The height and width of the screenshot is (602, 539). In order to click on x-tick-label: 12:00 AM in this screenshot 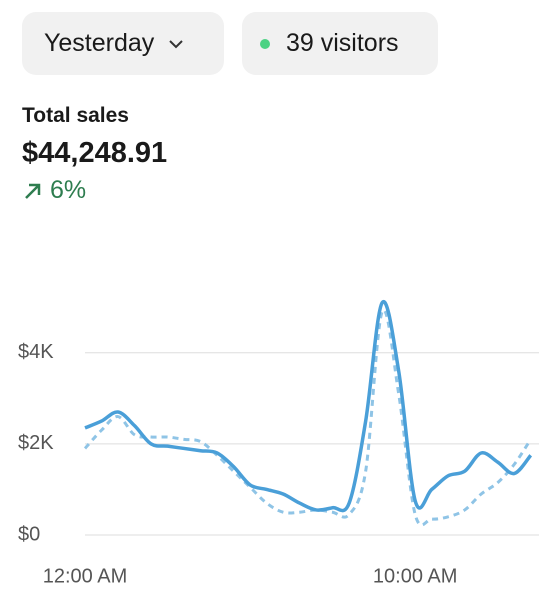, I will do `click(85, 576)`.